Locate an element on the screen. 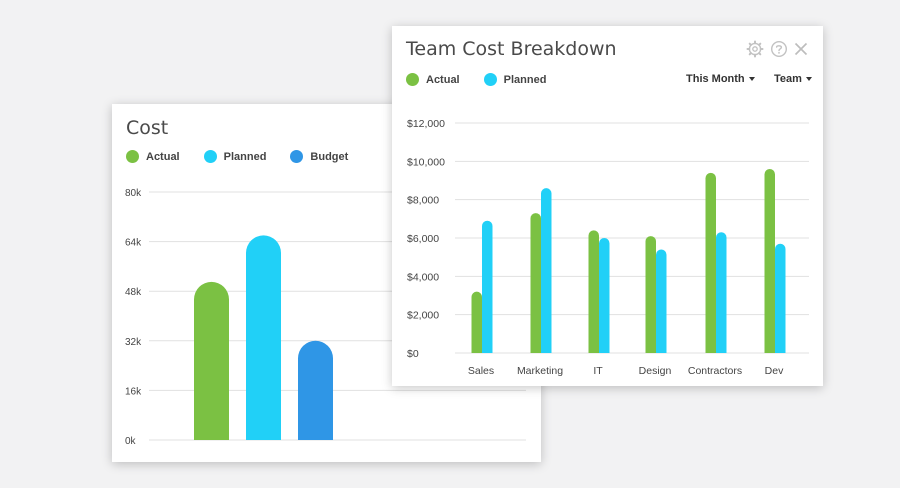  bar-planned-contractors is located at coordinates (721, 292).